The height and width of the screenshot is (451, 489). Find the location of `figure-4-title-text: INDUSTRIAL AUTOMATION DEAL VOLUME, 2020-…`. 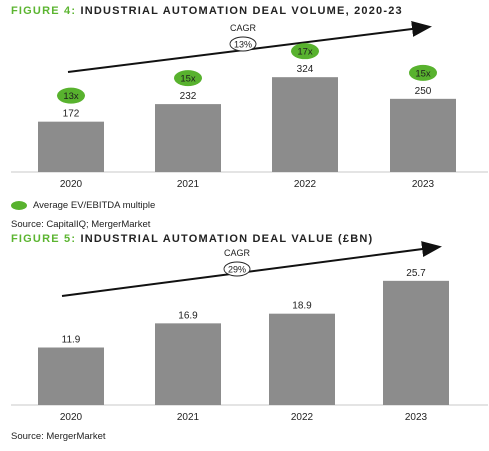

figure-4-title-text: INDUSTRIAL AUTOMATION DEAL VOLUME, 2020-… is located at coordinates (241, 11).